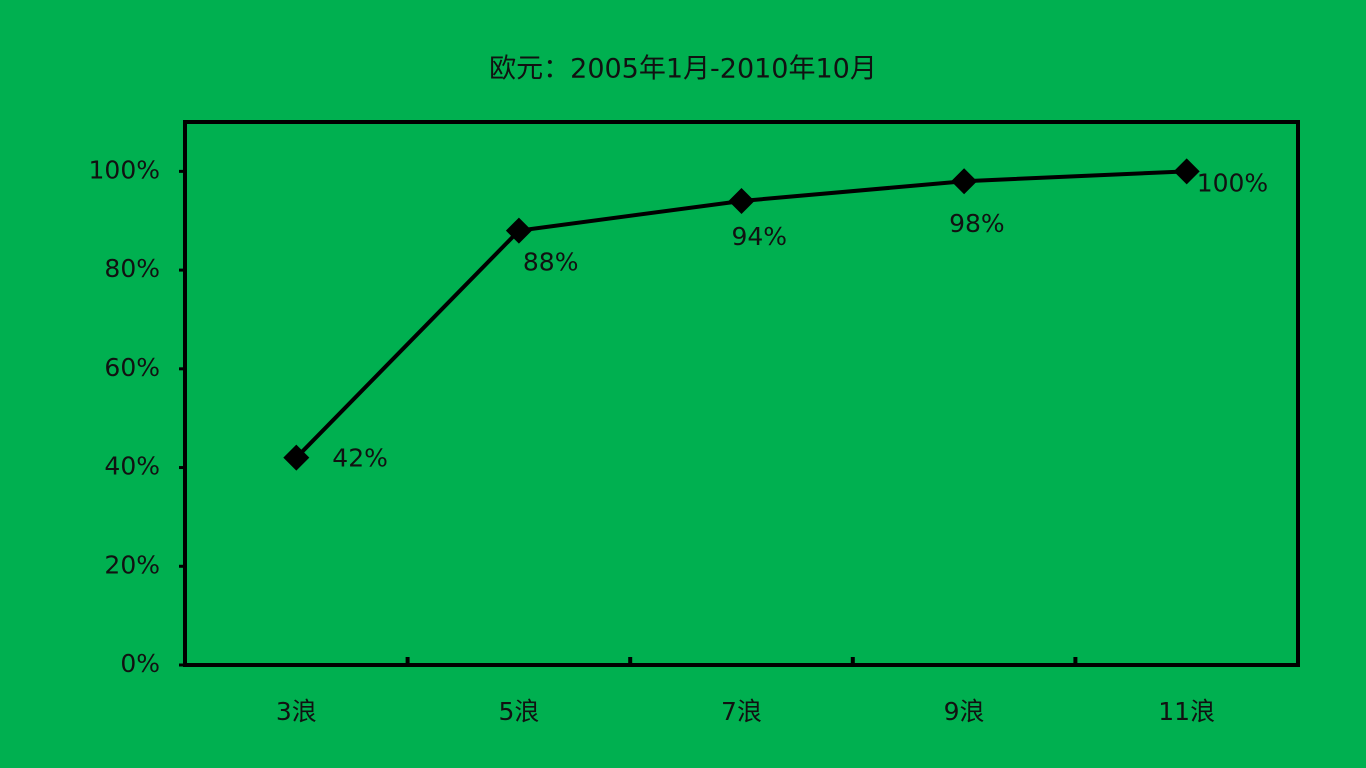 This screenshot has width=1366, height=768. Describe the element at coordinates (360, 458) in the screenshot. I see `data-label: 42%` at that location.